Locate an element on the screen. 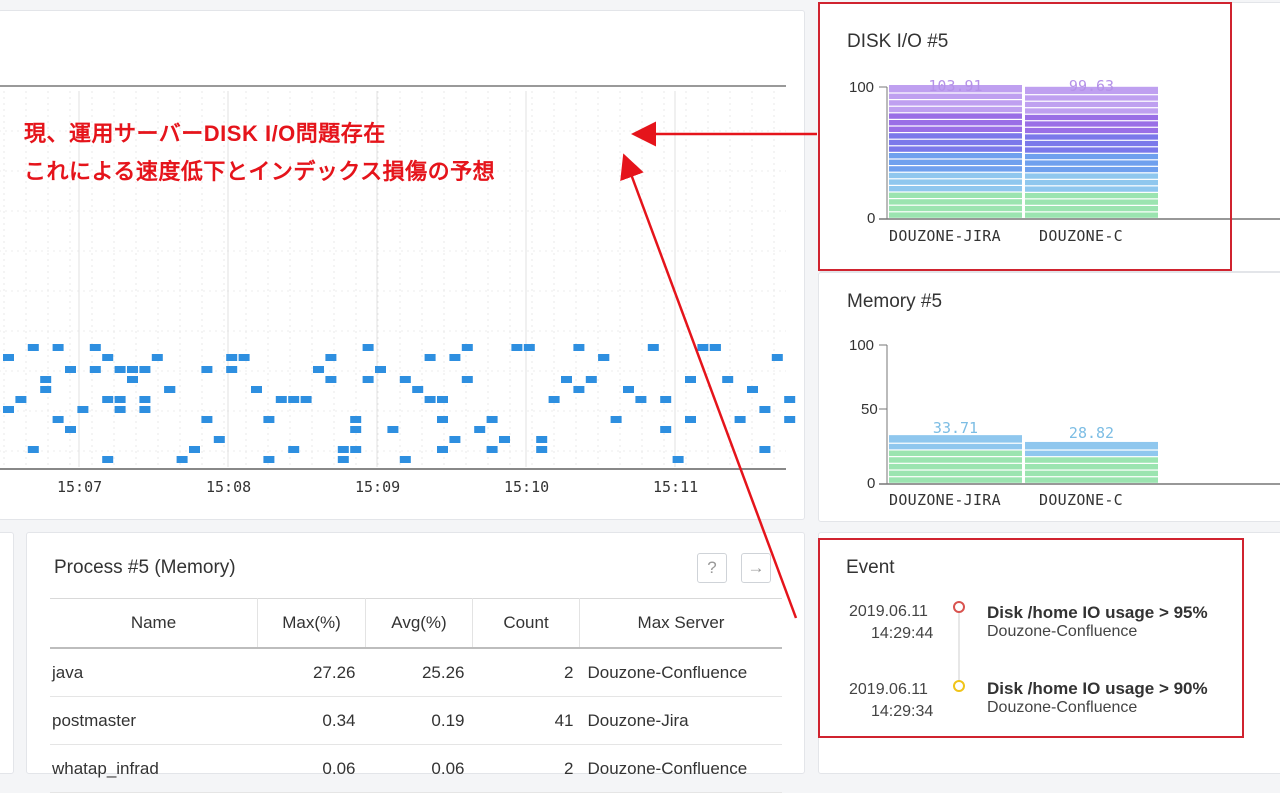 This screenshot has width=1280, height=793. event-highlight is located at coordinates (1031, 638).